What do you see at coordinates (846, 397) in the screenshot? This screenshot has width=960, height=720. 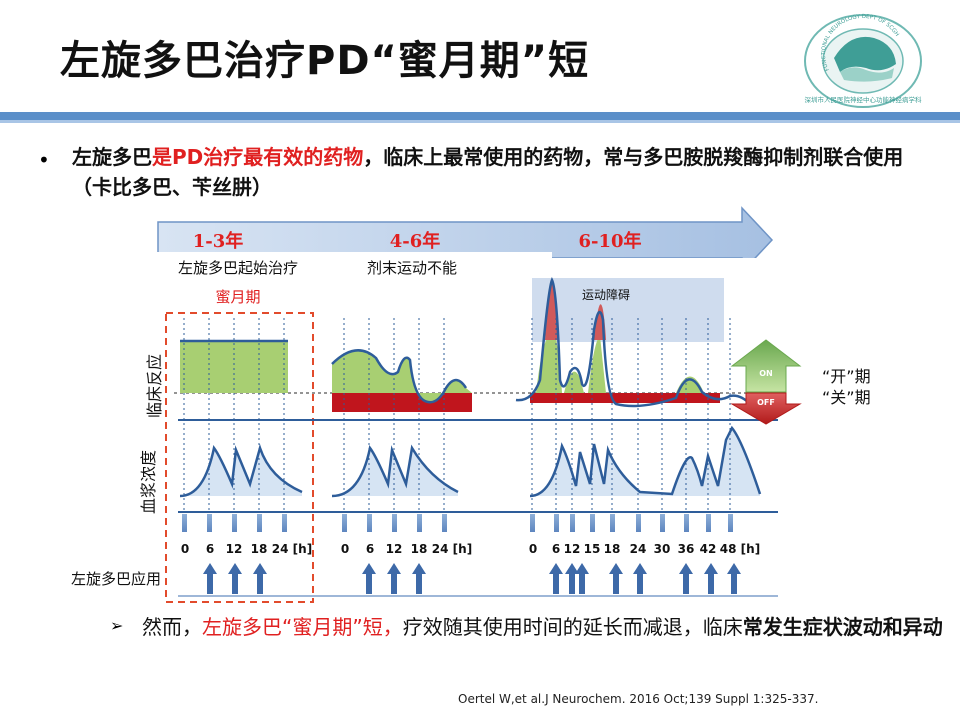 I see `off-period-legend: “关”期` at bounding box center [846, 397].